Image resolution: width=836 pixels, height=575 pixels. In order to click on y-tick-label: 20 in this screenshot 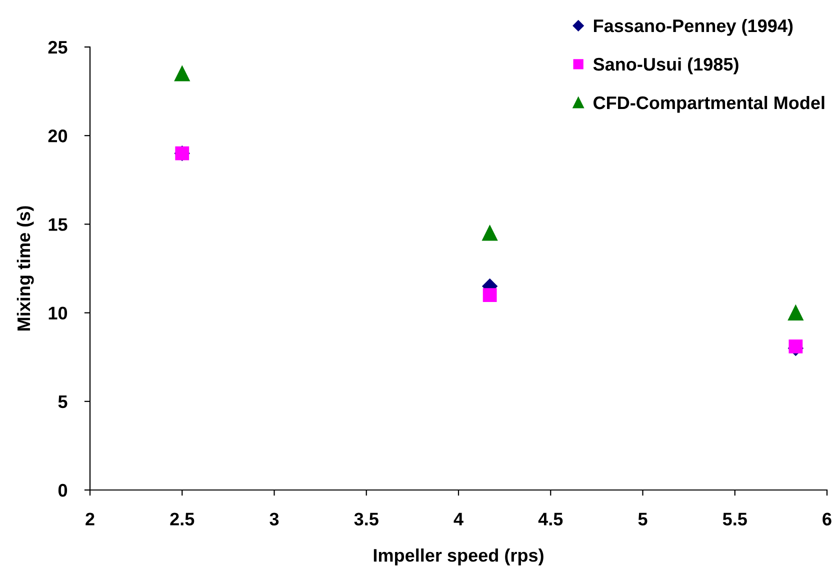, I will do `click(58, 136)`.